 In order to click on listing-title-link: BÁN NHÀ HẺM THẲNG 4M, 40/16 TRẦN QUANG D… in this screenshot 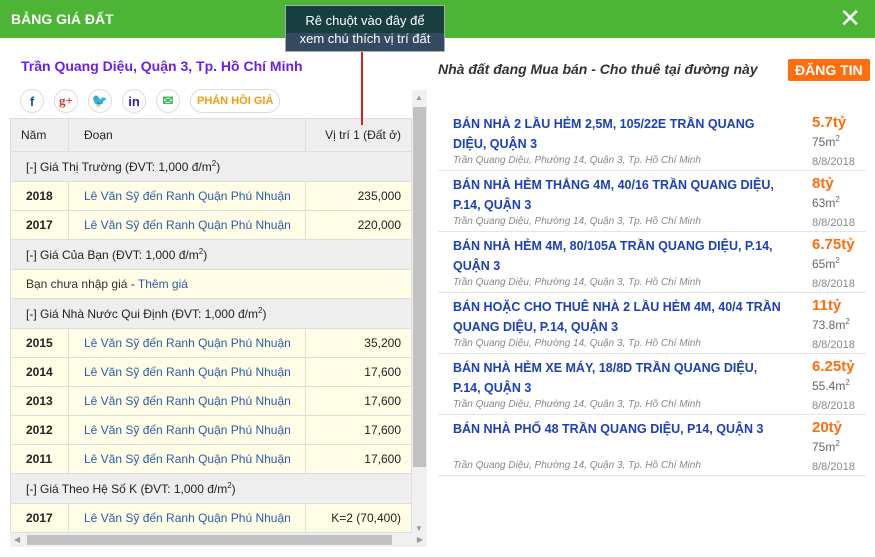, I will do `click(613, 195)`.